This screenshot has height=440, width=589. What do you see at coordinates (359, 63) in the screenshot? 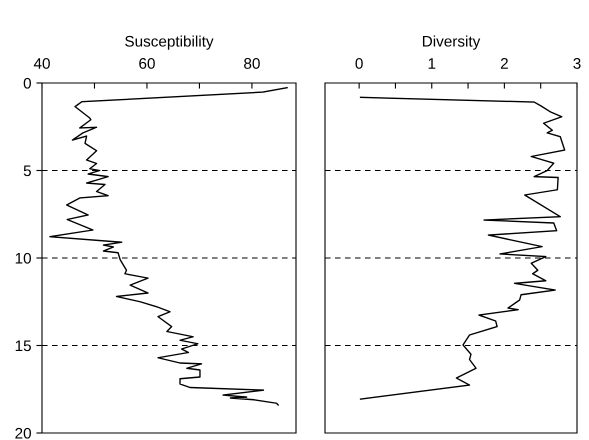
I see `x-tick-label: 0` at bounding box center [359, 63].